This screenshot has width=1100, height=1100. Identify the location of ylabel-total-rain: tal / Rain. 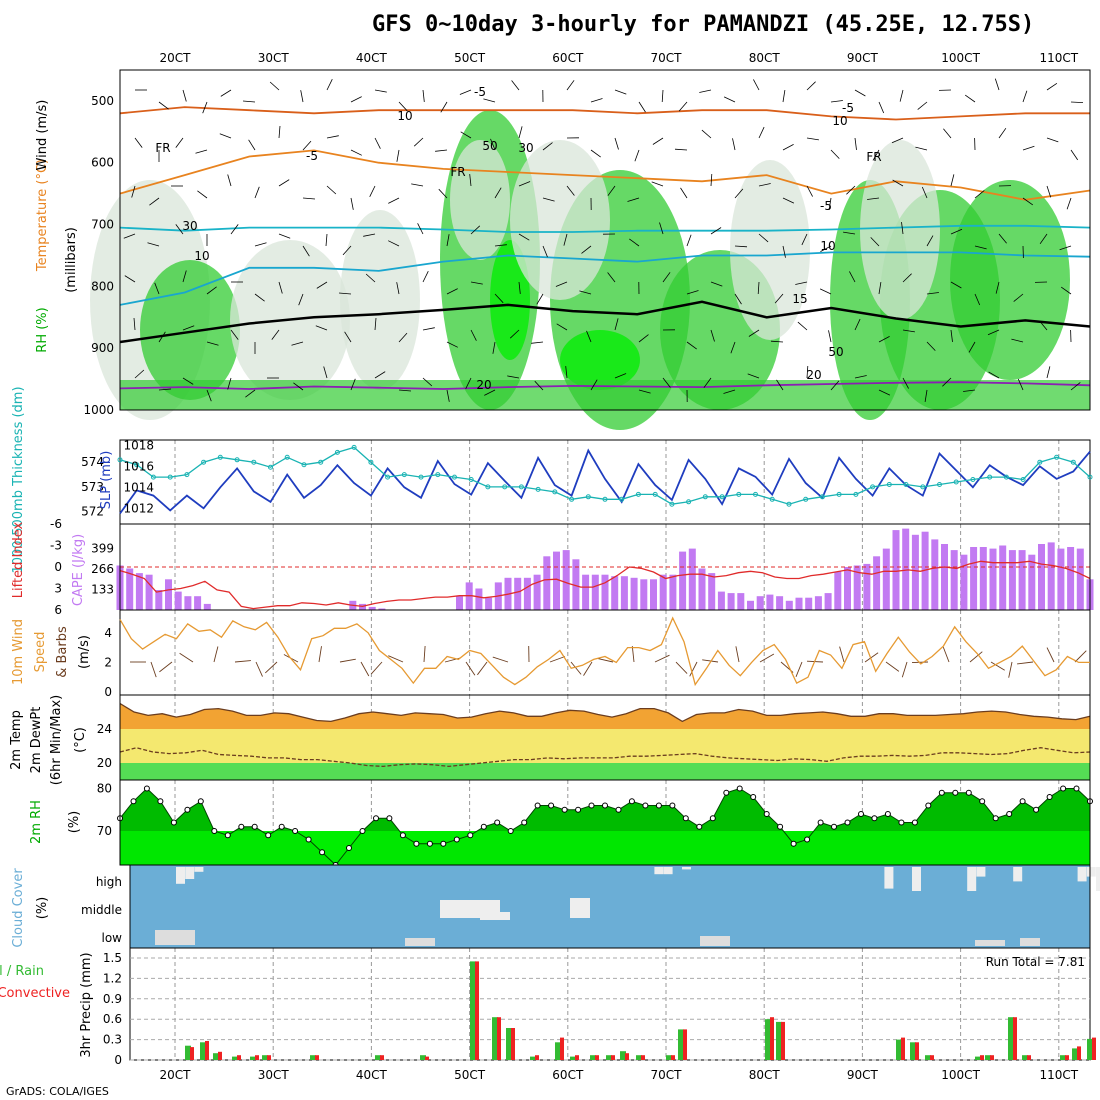
(22, 971).